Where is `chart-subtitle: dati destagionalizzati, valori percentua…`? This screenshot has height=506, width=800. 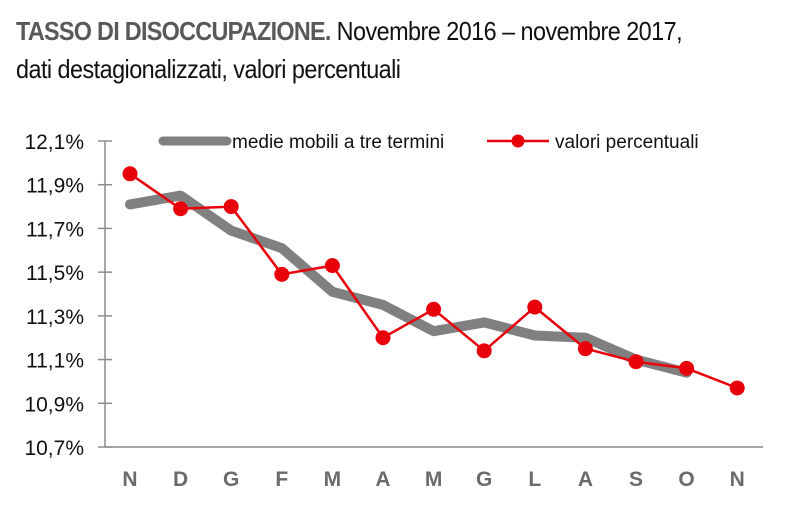 chart-subtitle: dati destagionalizzati, valori percentua… is located at coordinates (208, 69).